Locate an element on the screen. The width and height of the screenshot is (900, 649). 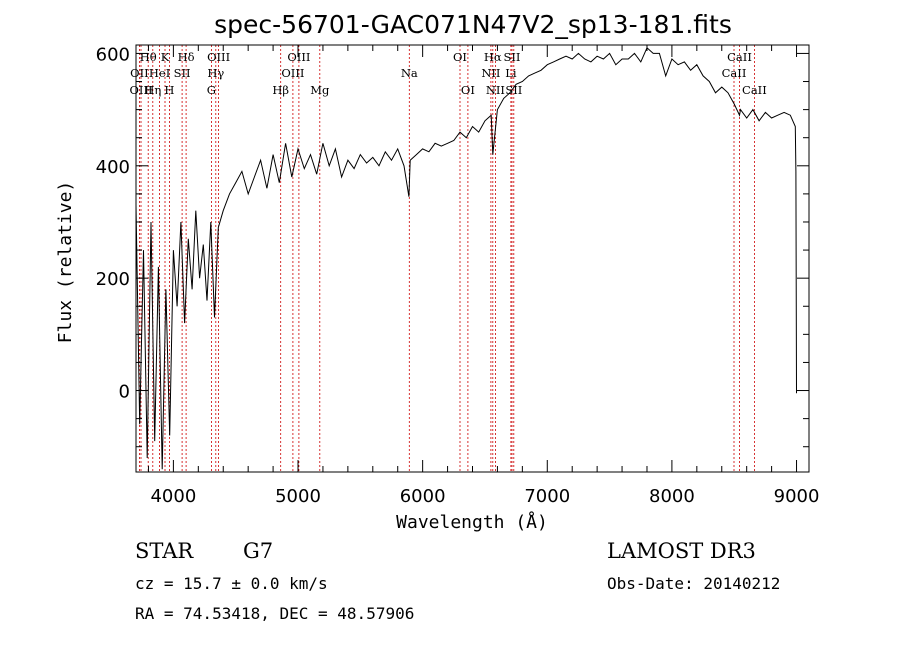
x-tick-label: 5000 is located at coordinates (298, 496).